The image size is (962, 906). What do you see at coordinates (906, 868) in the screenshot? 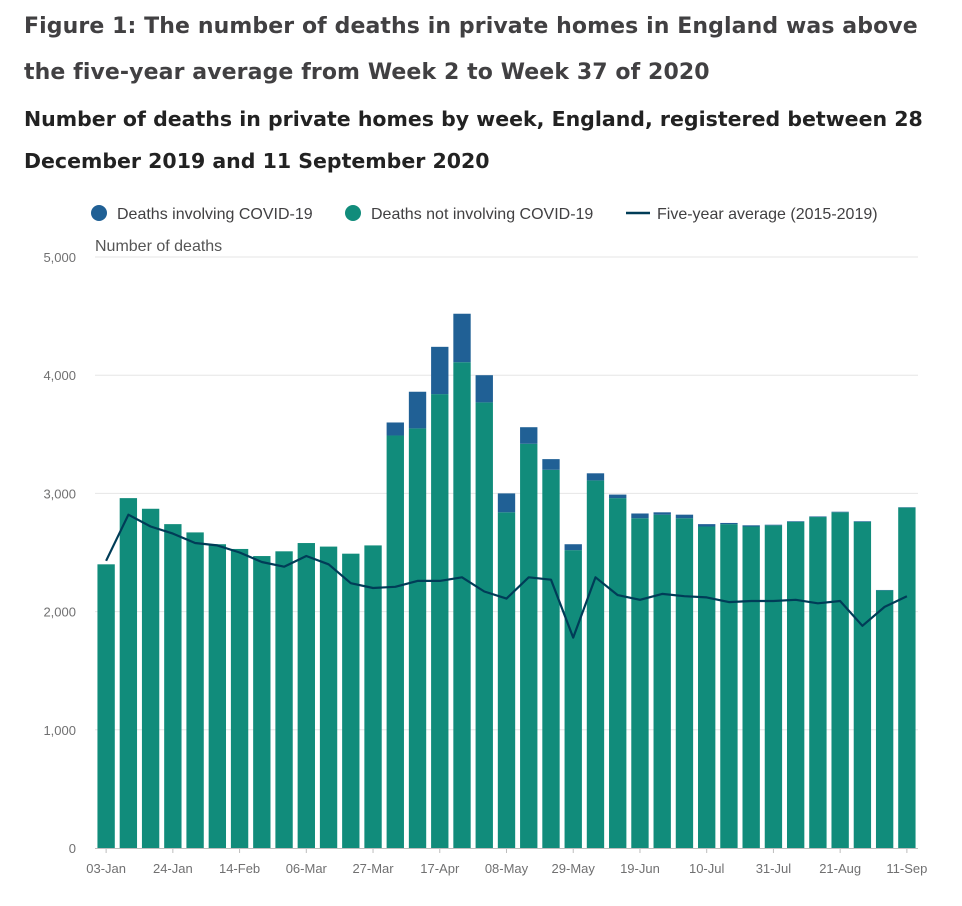
I see `x-tick-label: 11-Sep` at bounding box center [906, 868].